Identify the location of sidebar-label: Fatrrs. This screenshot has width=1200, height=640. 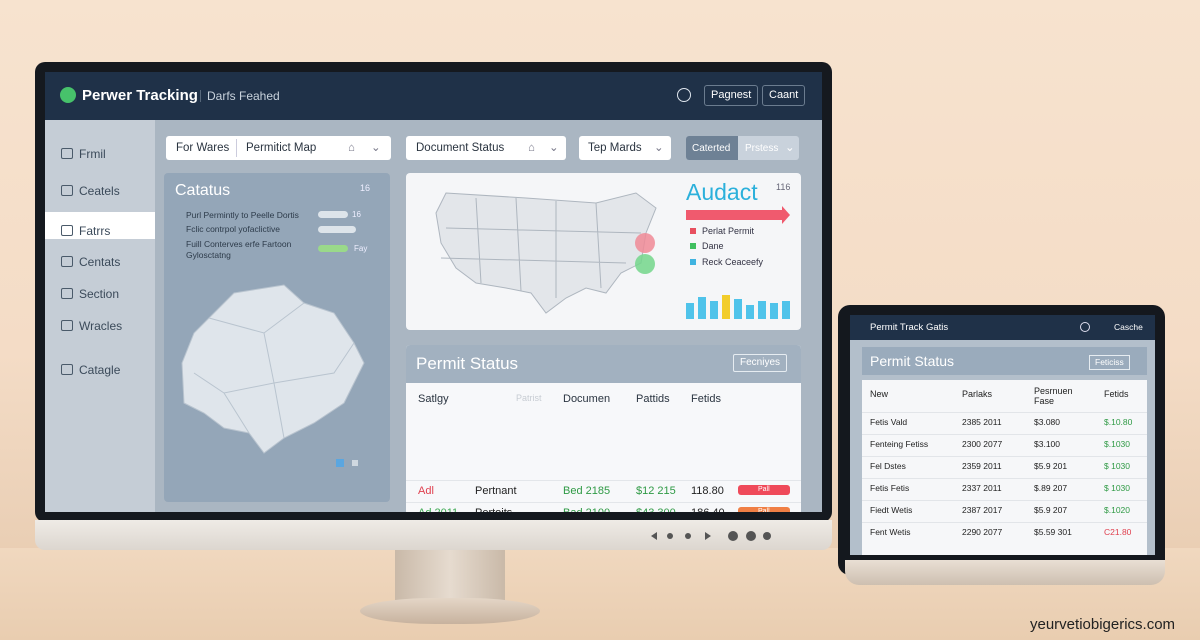
(95, 231).